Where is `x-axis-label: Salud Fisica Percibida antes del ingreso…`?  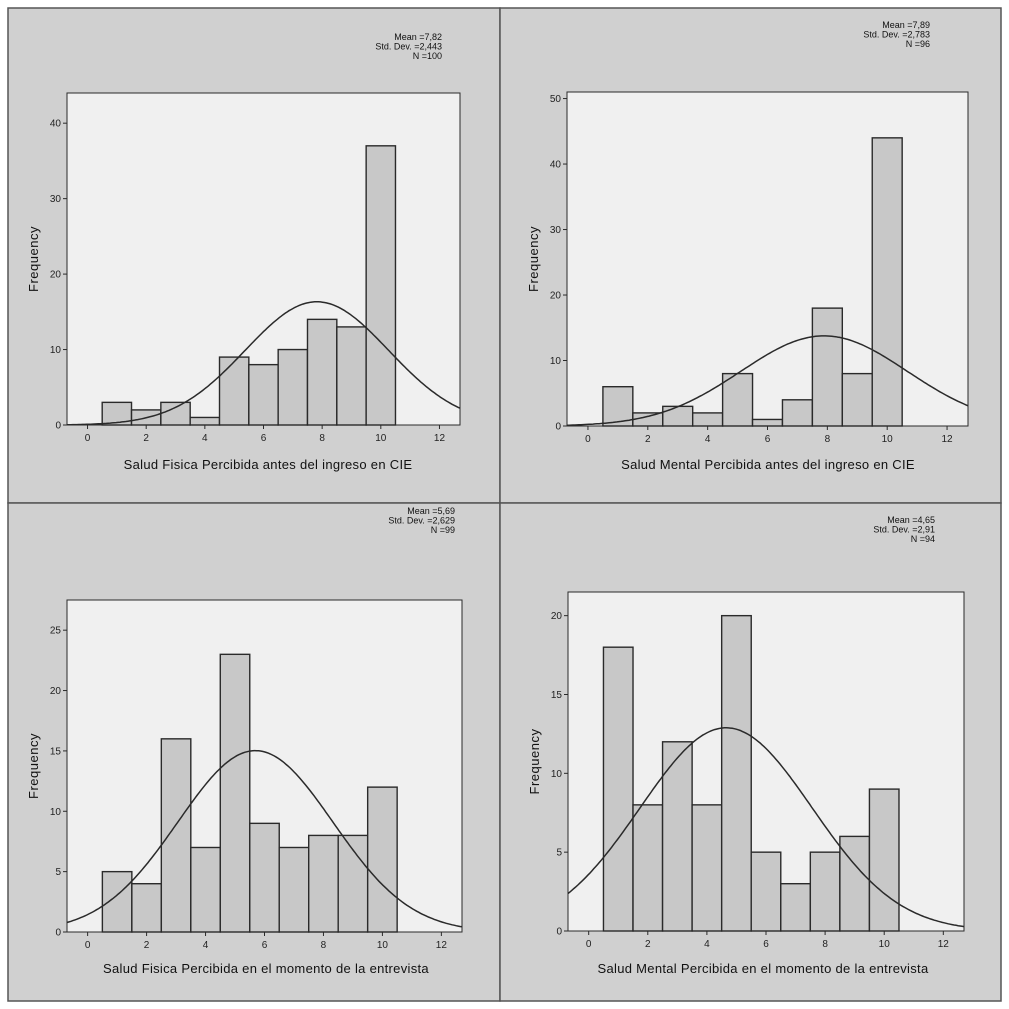
x-axis-label: Salud Fisica Percibida antes del ingreso… is located at coordinates (268, 464).